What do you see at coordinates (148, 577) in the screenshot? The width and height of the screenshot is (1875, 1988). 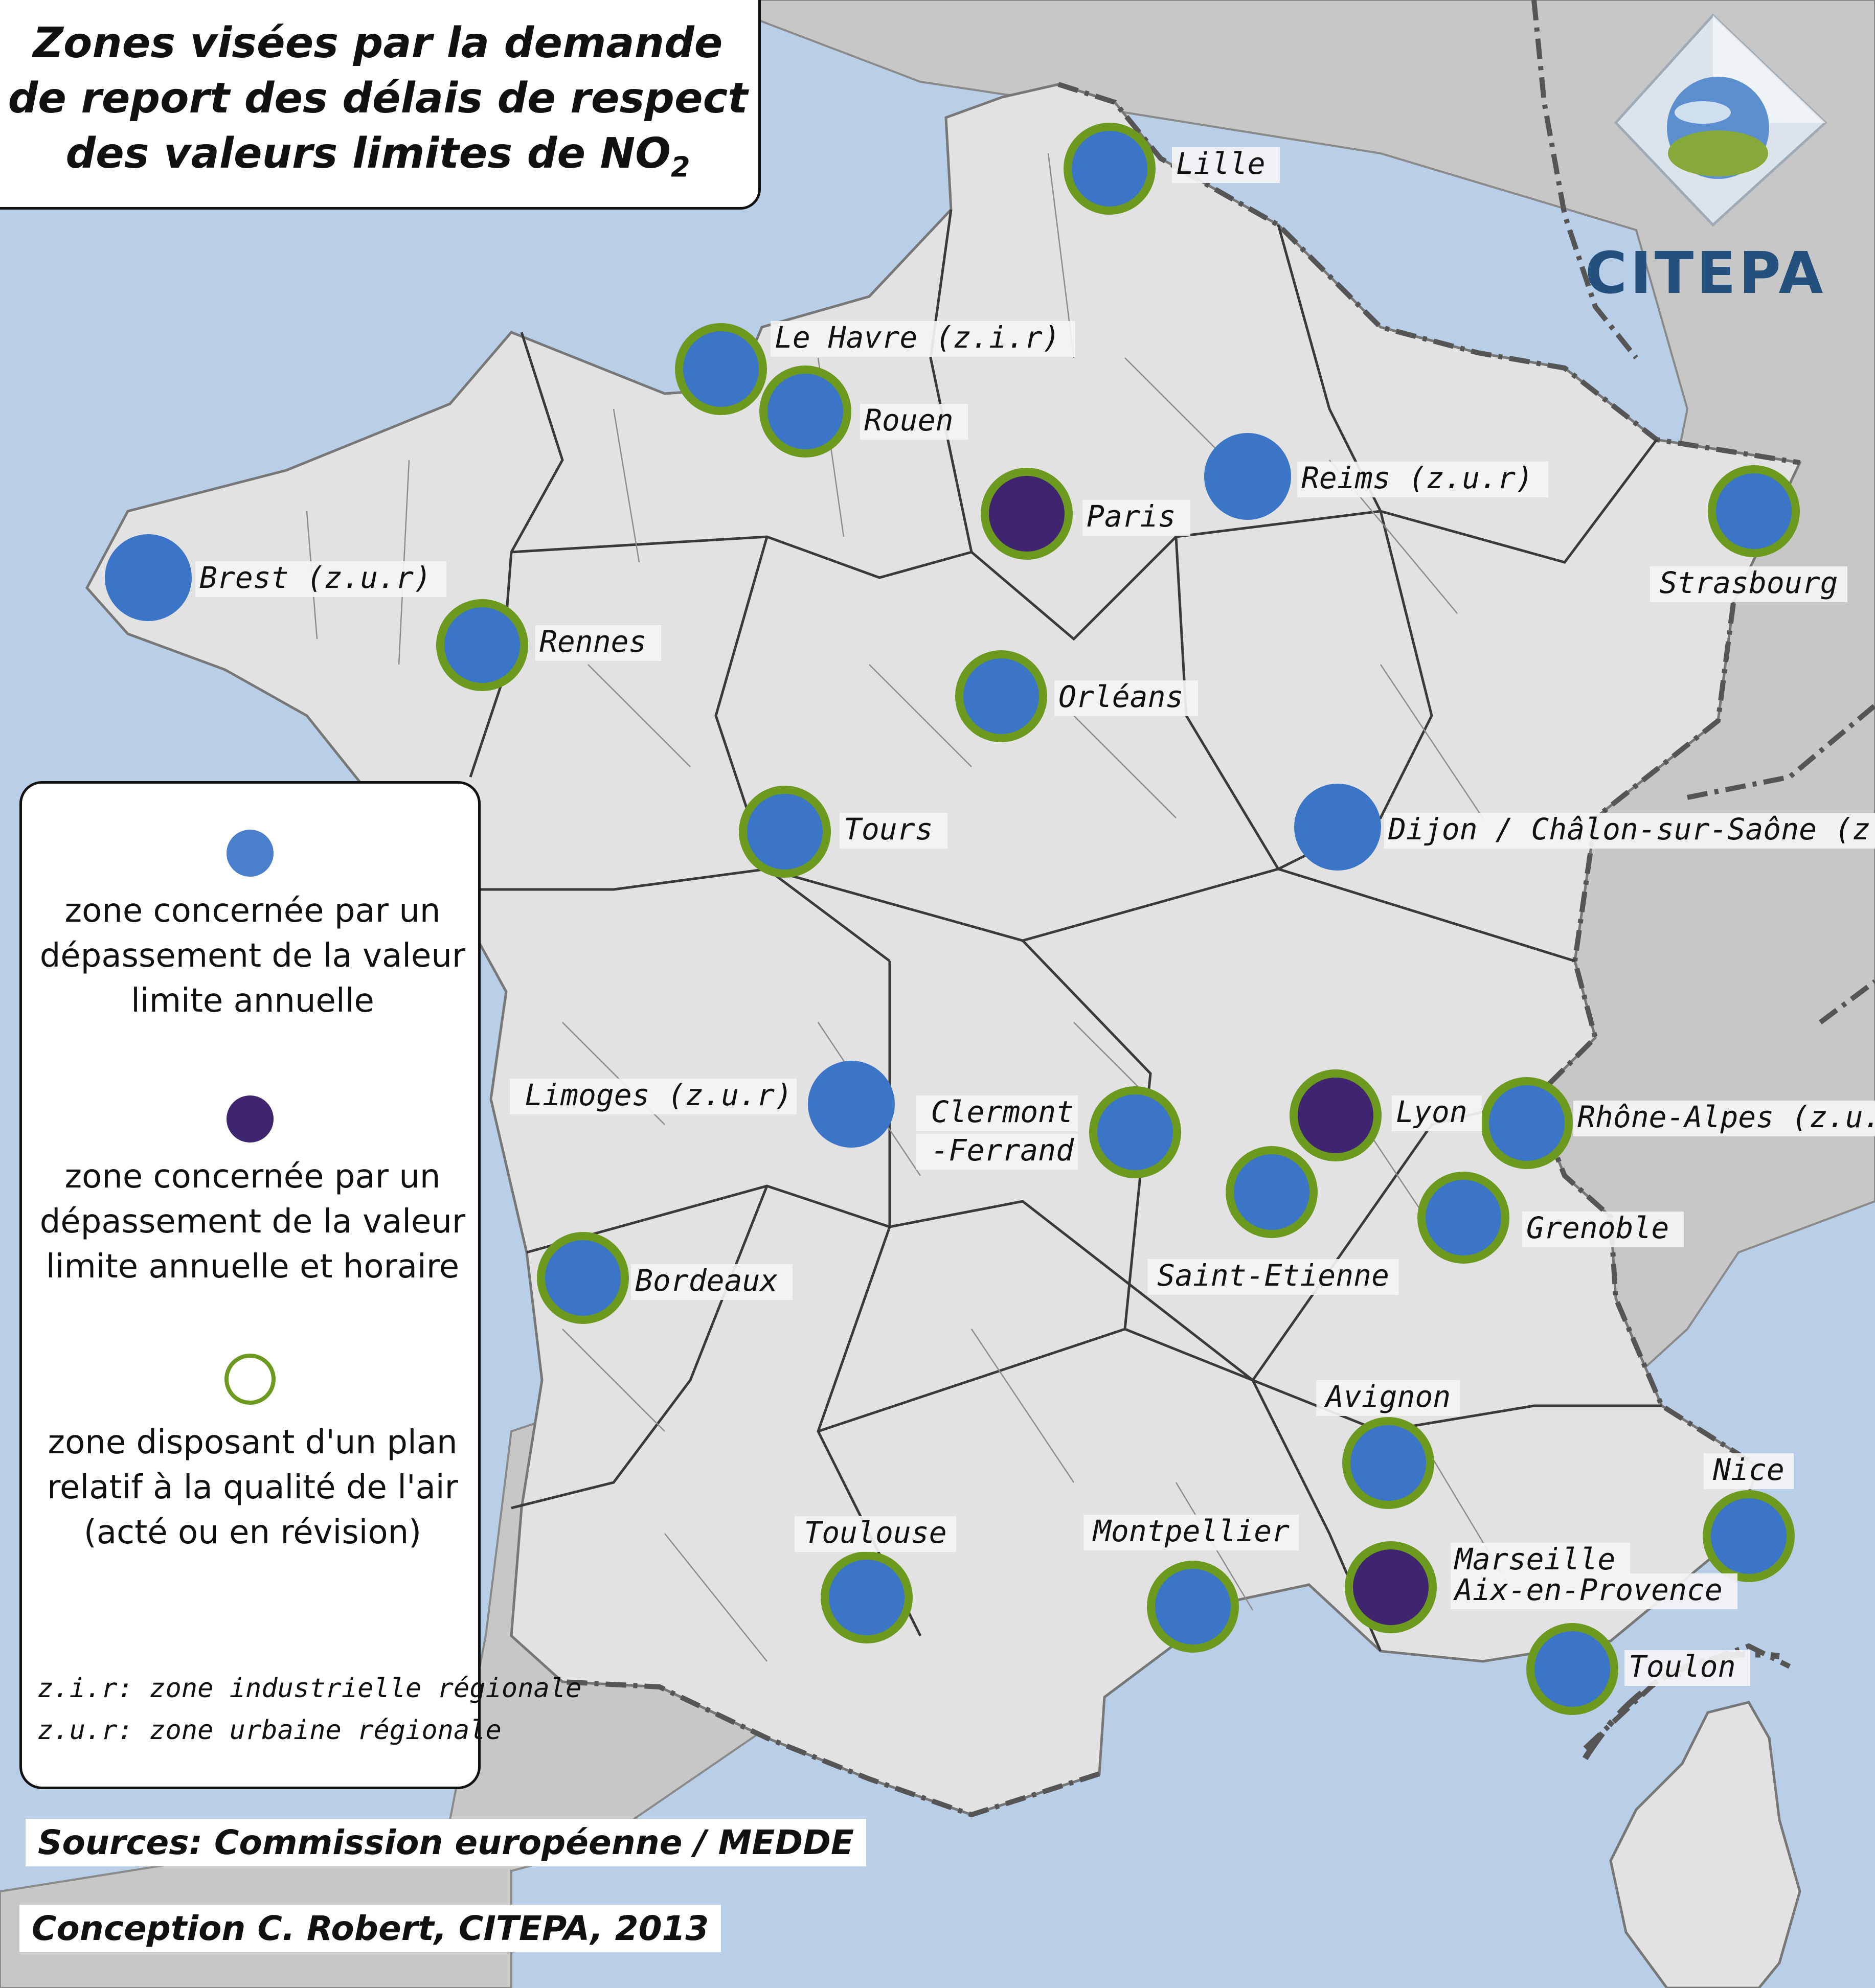 I see `zone-marker-brest-z-u-r` at bounding box center [148, 577].